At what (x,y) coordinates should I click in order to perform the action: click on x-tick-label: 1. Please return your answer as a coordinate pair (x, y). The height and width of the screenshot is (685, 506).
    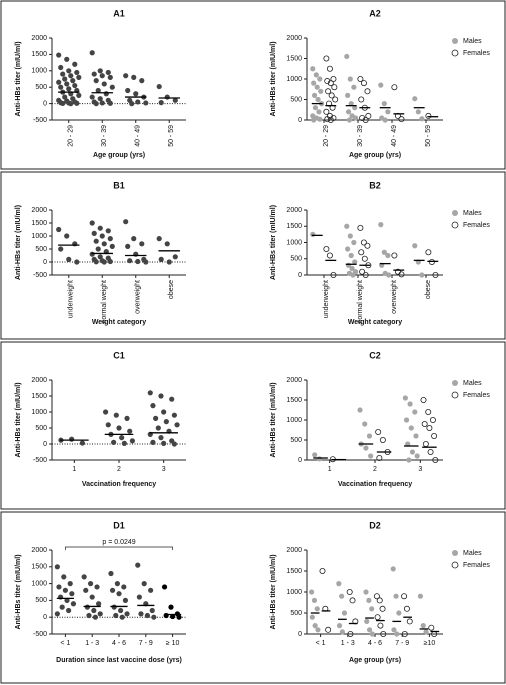
    Looking at the image, I should click on (330, 469).